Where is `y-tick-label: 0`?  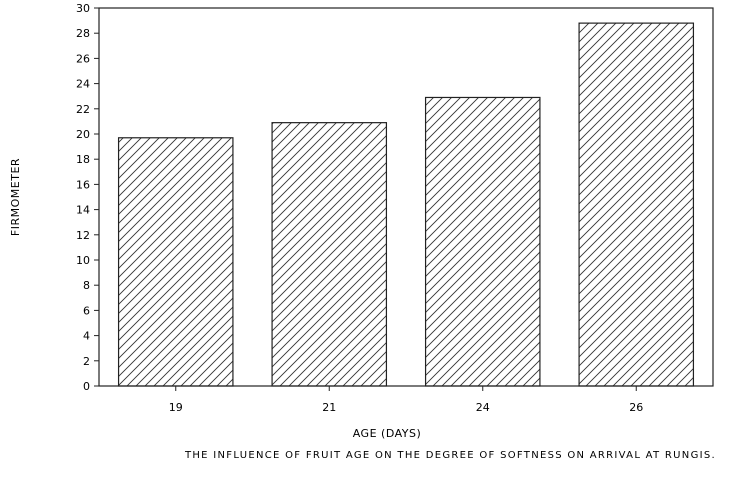
y-tick-label: 0 is located at coordinates (86, 386).